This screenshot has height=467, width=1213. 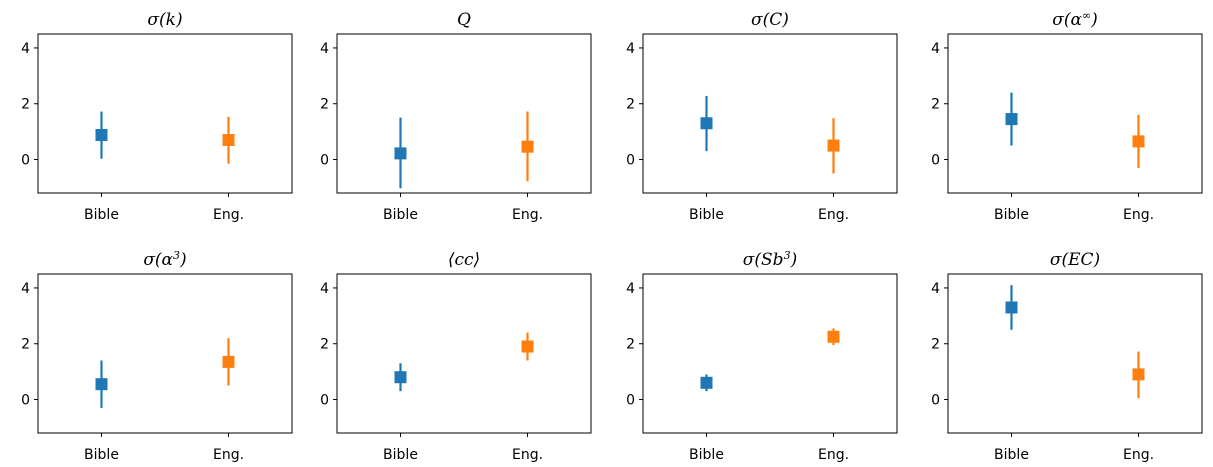 I want to click on panel-q: Q 0 2 4 Bible Eng., so click(x=456, y=116).